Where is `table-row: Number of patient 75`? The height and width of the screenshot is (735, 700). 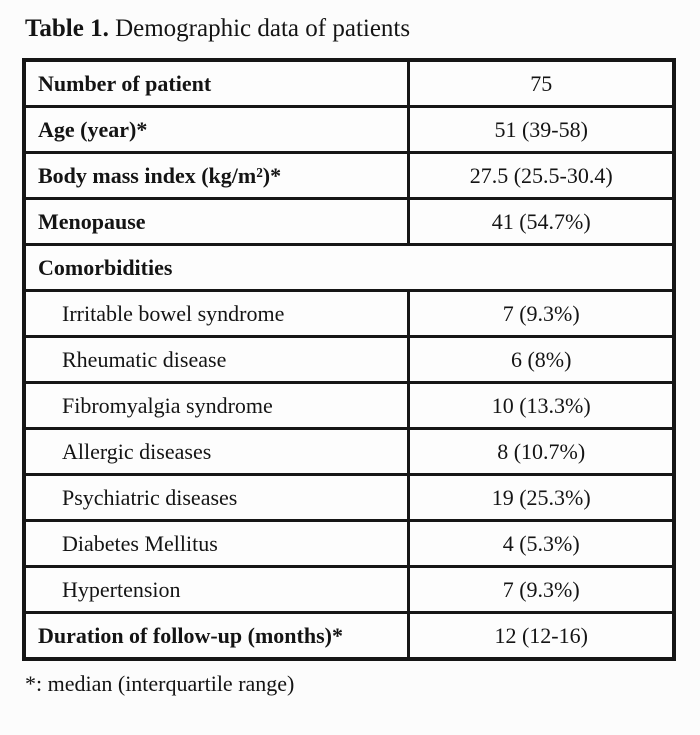
table-row: Number of patient 75 is located at coordinates (349, 83).